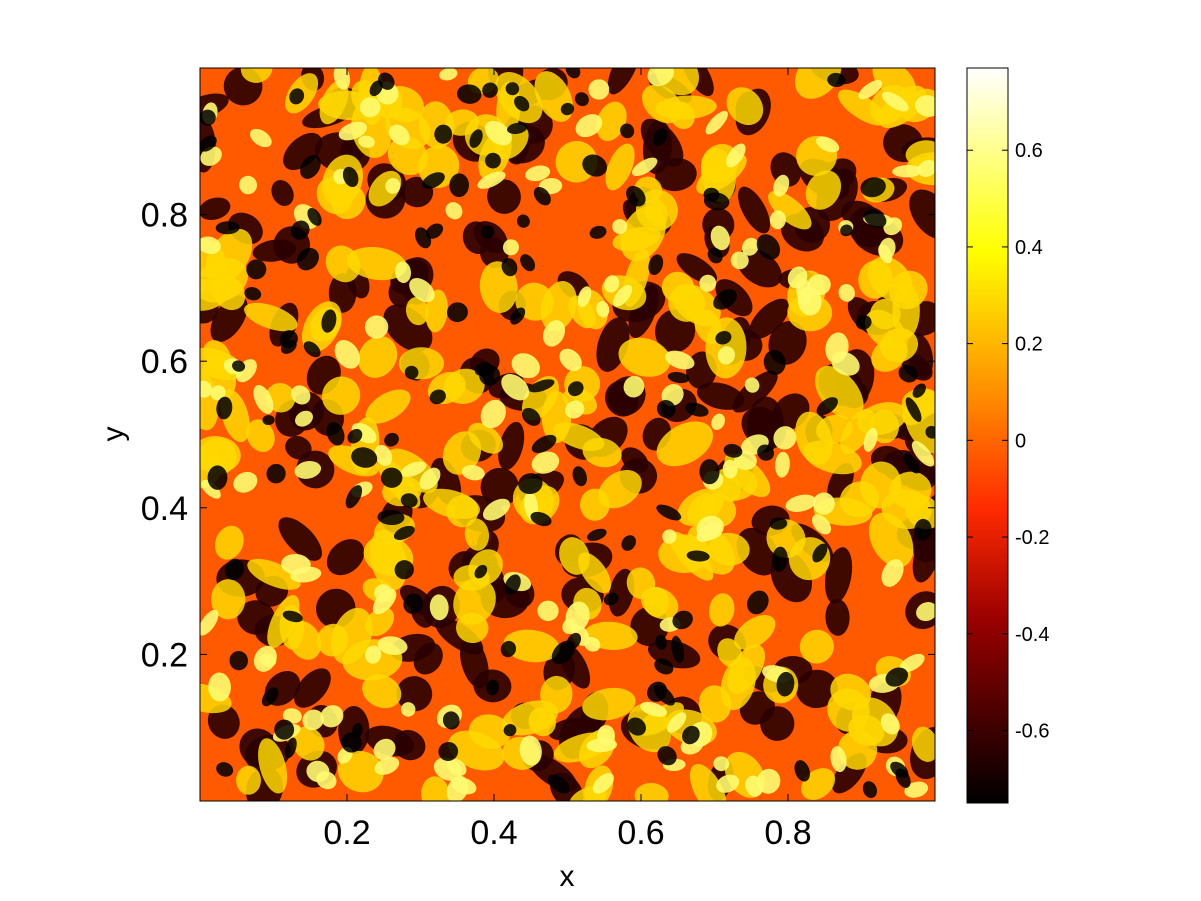  What do you see at coordinates (493, 833) in the screenshot?
I see `x-tick-label: 0.4` at bounding box center [493, 833].